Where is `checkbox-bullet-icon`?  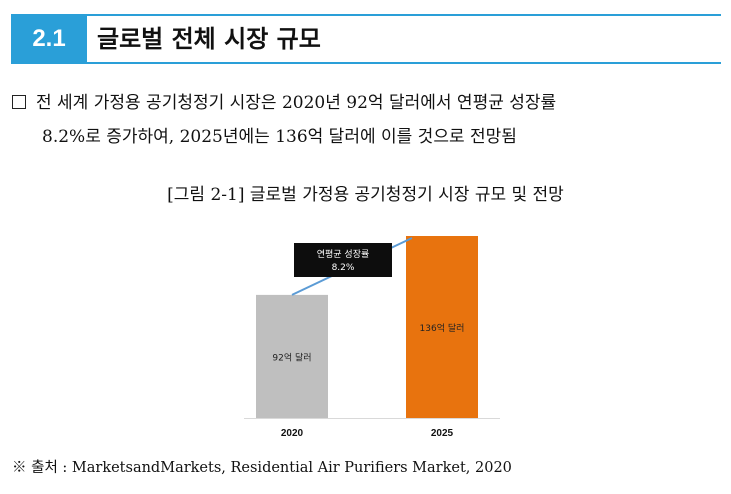 checkbox-bullet-icon is located at coordinates (19, 102).